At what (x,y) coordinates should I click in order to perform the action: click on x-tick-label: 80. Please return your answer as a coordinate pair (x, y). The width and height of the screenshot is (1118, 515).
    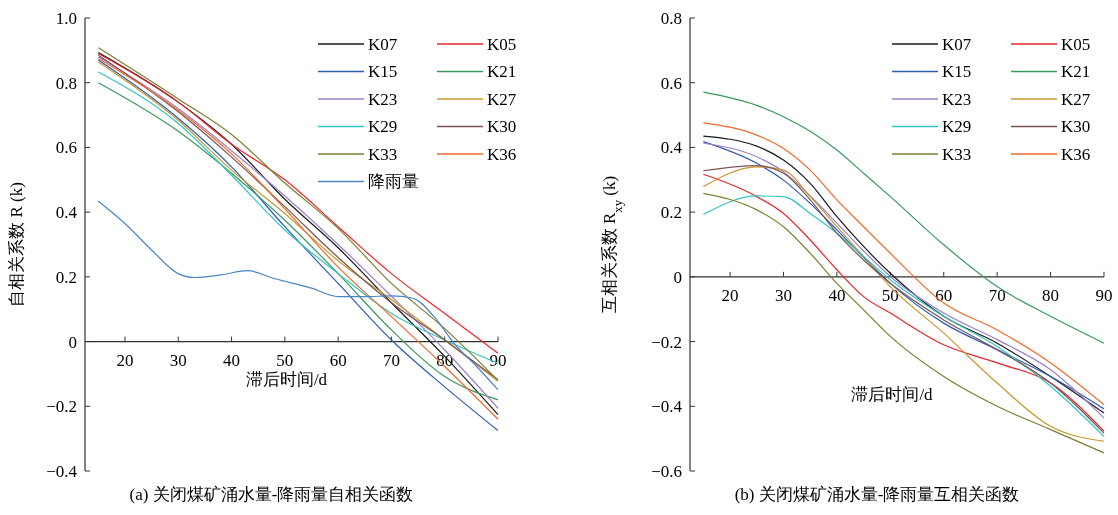
    Looking at the image, I should click on (1051, 295).